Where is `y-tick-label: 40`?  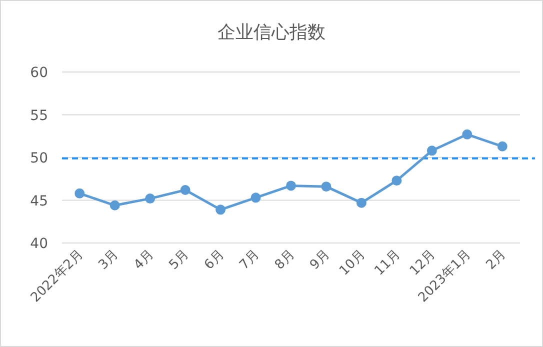 y-tick-label: 40 is located at coordinates (39, 244).